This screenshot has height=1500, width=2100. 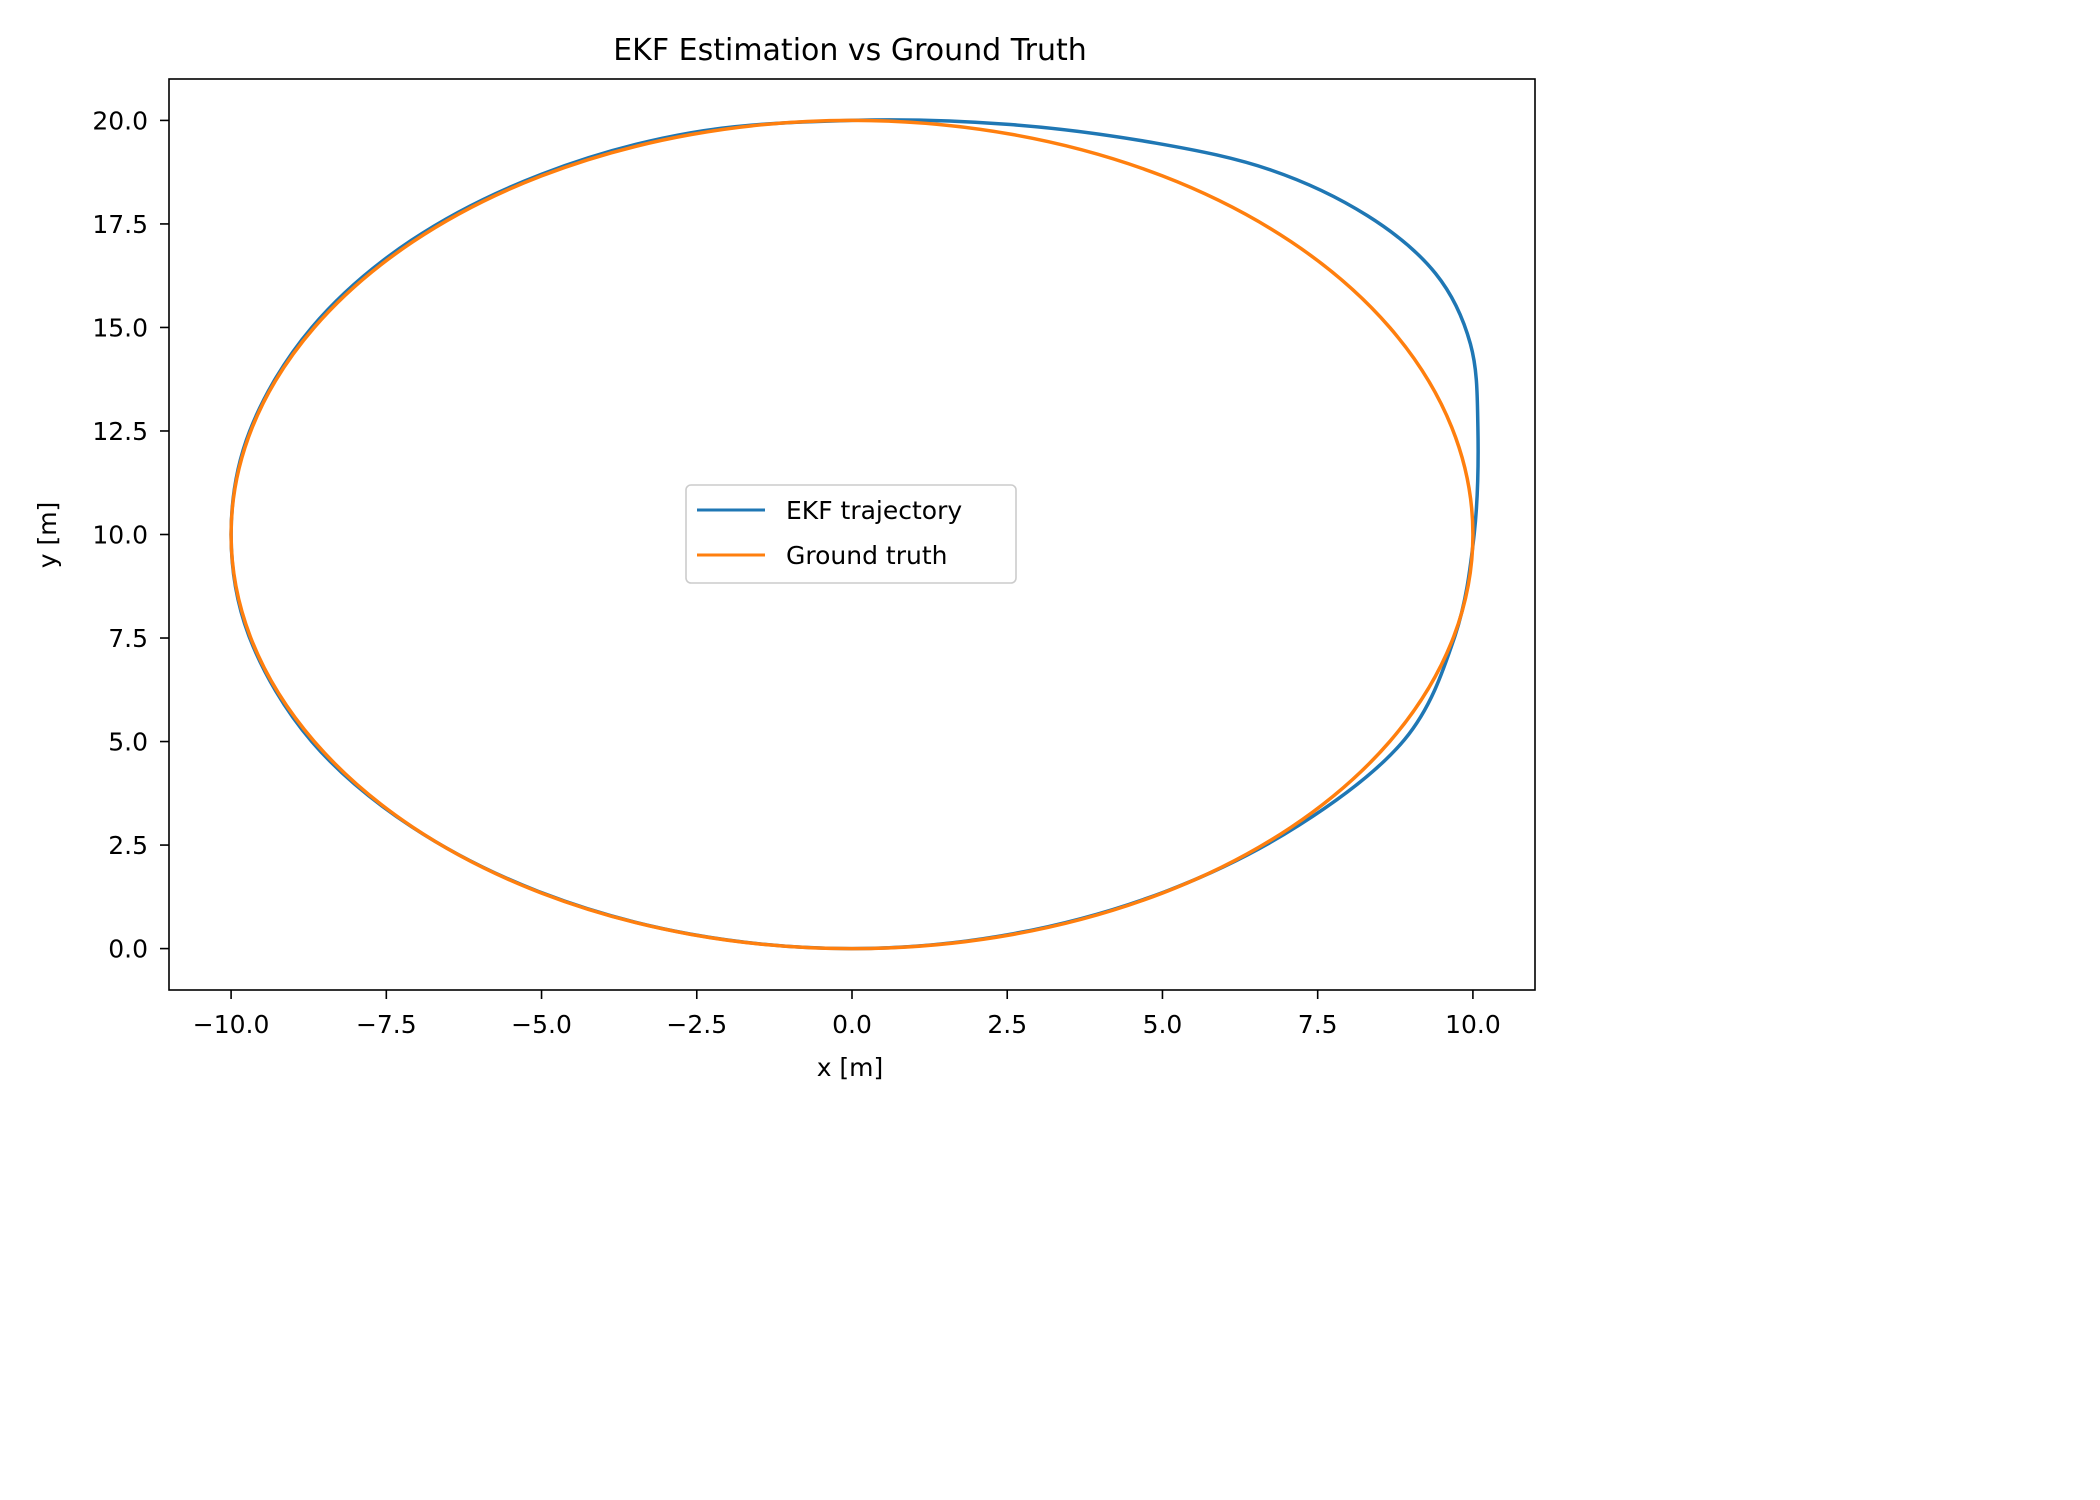 I want to click on y-tick-label: 10.0, so click(x=120, y=535).